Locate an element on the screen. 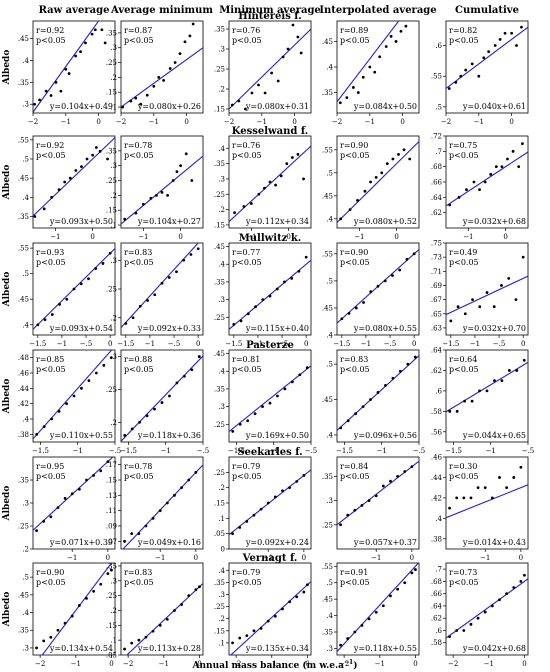 Image resolution: width=550 pixels, height=672 pixels. fit-equation: y=0.118x+0.36 is located at coordinates (169, 435).